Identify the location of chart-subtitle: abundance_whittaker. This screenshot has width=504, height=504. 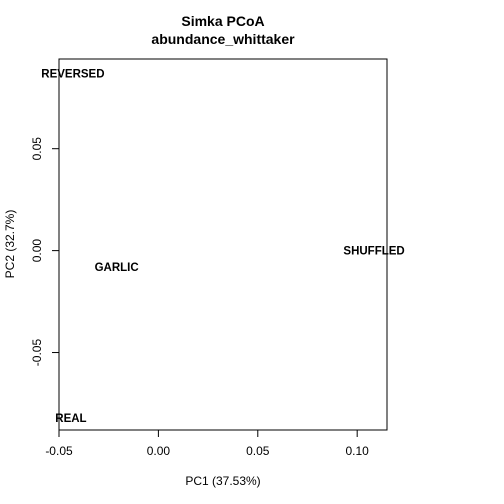
(223, 39).